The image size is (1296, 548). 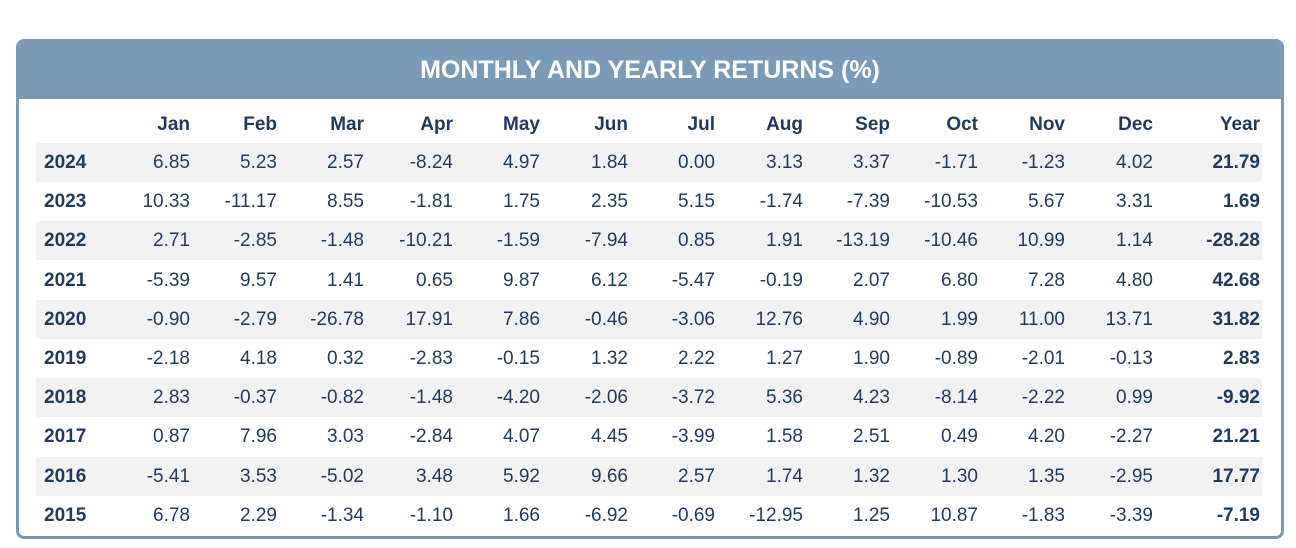 What do you see at coordinates (171, 398) in the screenshot?
I see `month-return: 2.83` at bounding box center [171, 398].